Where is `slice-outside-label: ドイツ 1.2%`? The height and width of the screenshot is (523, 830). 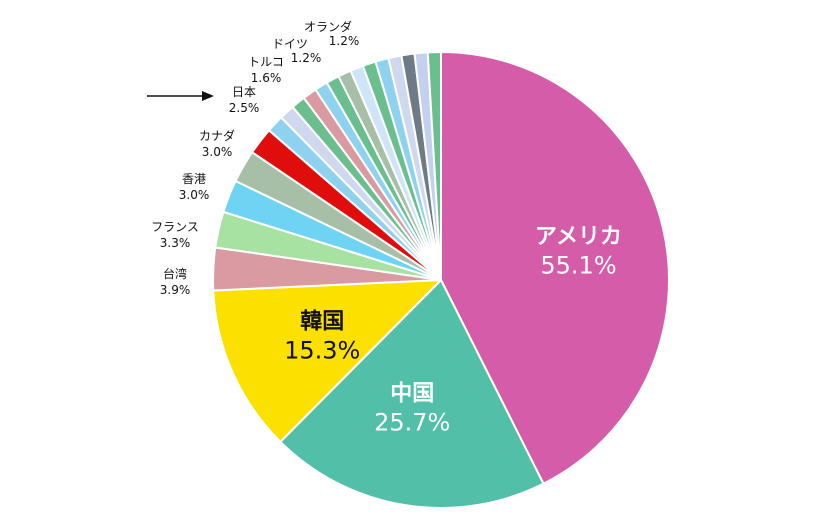
slice-outside-label: ドイツ 1.2% is located at coordinates (296, 51).